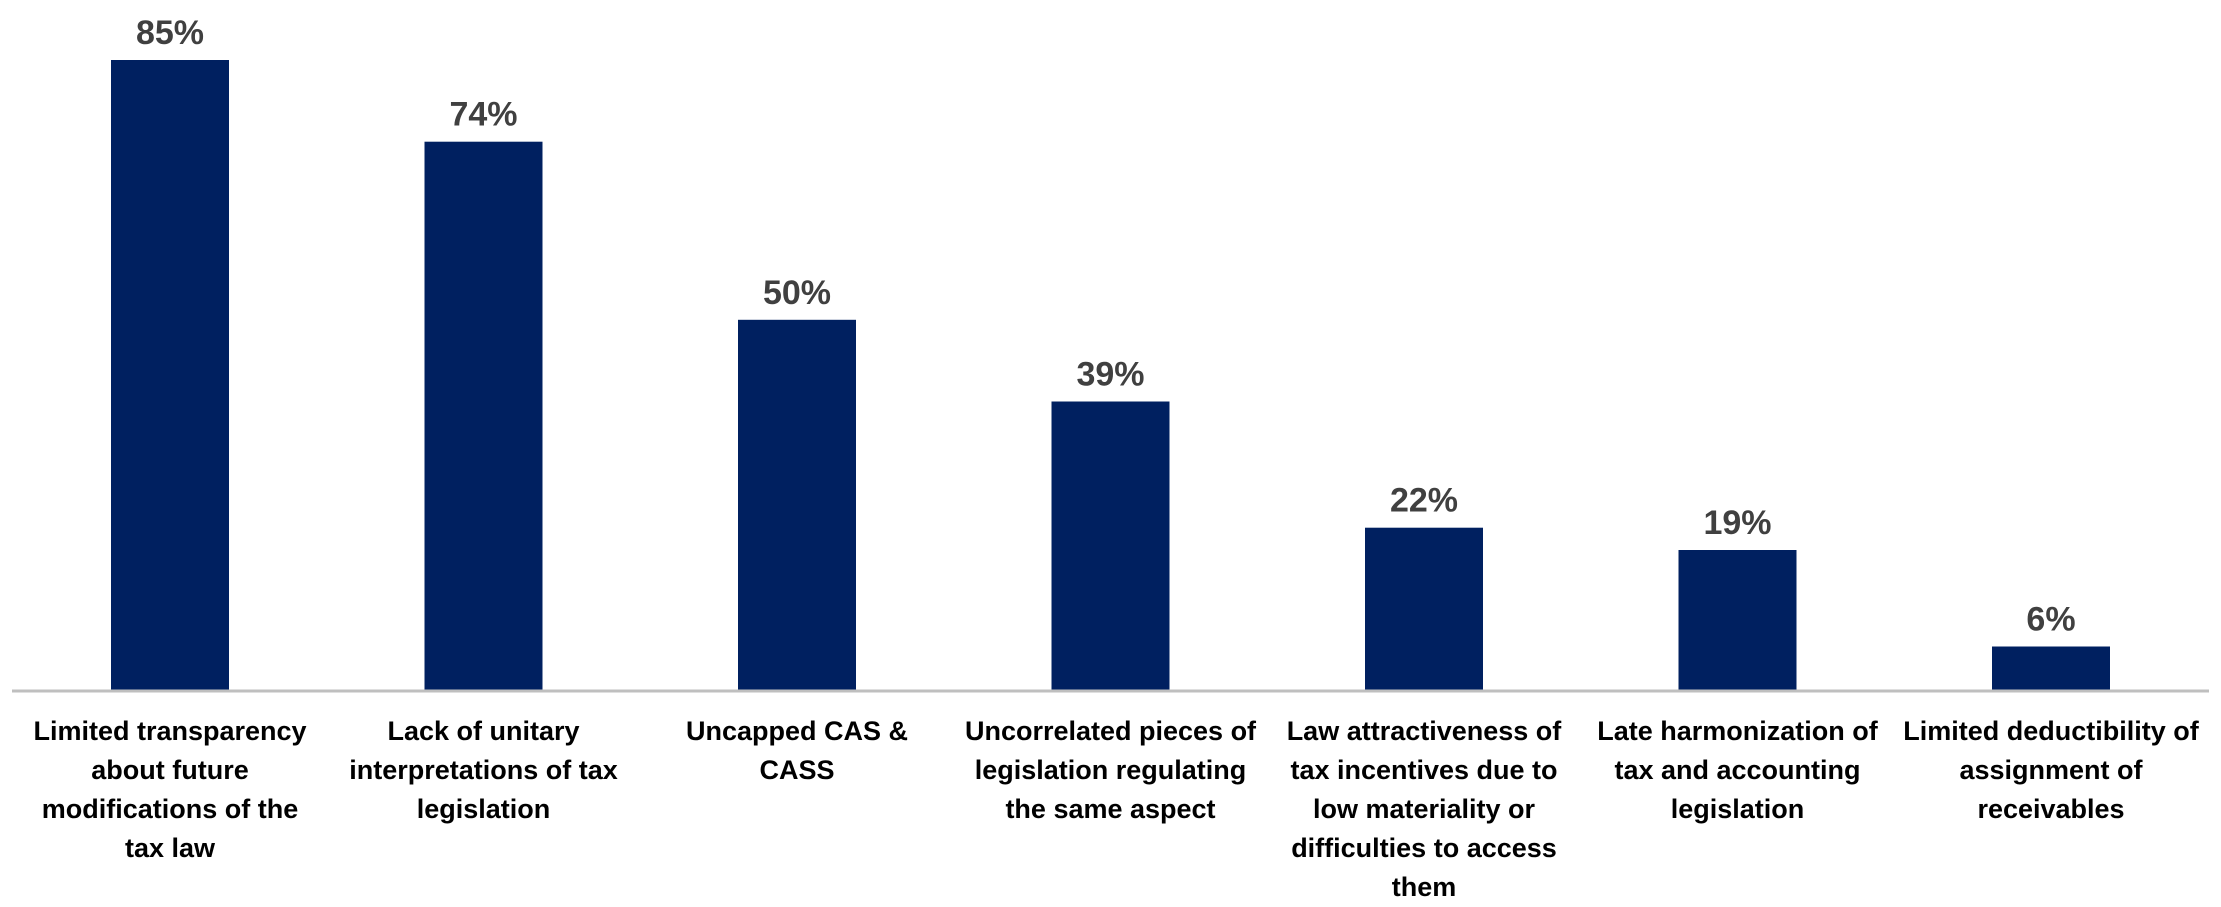  I want to click on data-label-6: 19%, so click(1737, 523).